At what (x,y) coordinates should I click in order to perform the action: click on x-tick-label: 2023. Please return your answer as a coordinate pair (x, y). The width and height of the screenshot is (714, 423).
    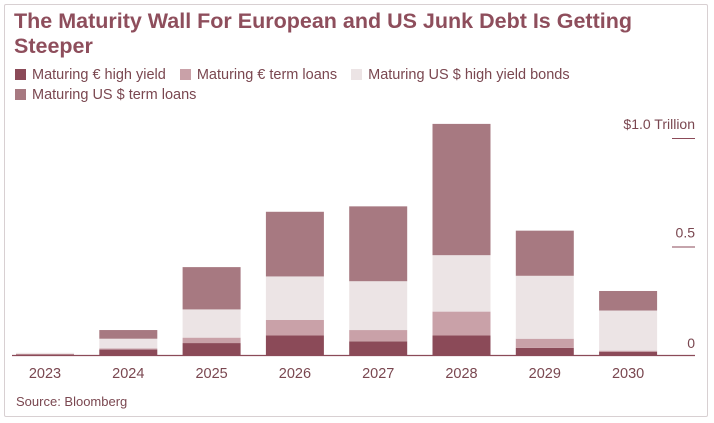
    Looking at the image, I should click on (45, 374).